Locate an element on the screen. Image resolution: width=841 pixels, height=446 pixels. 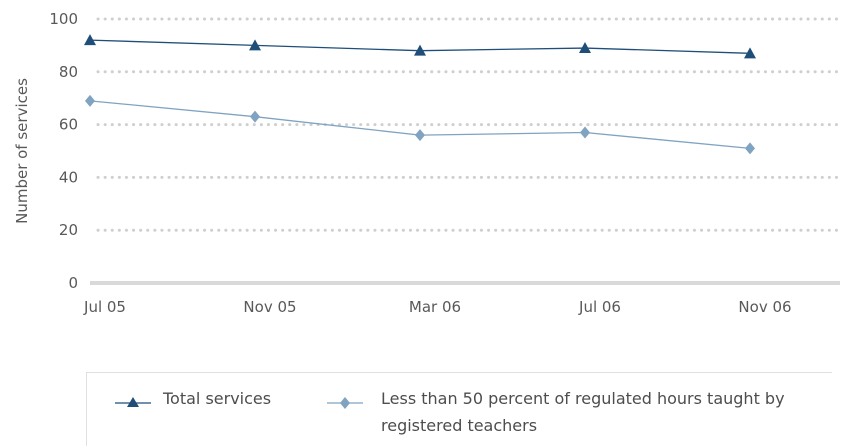
x-tick-label: Jul 06 is located at coordinates (599, 307).